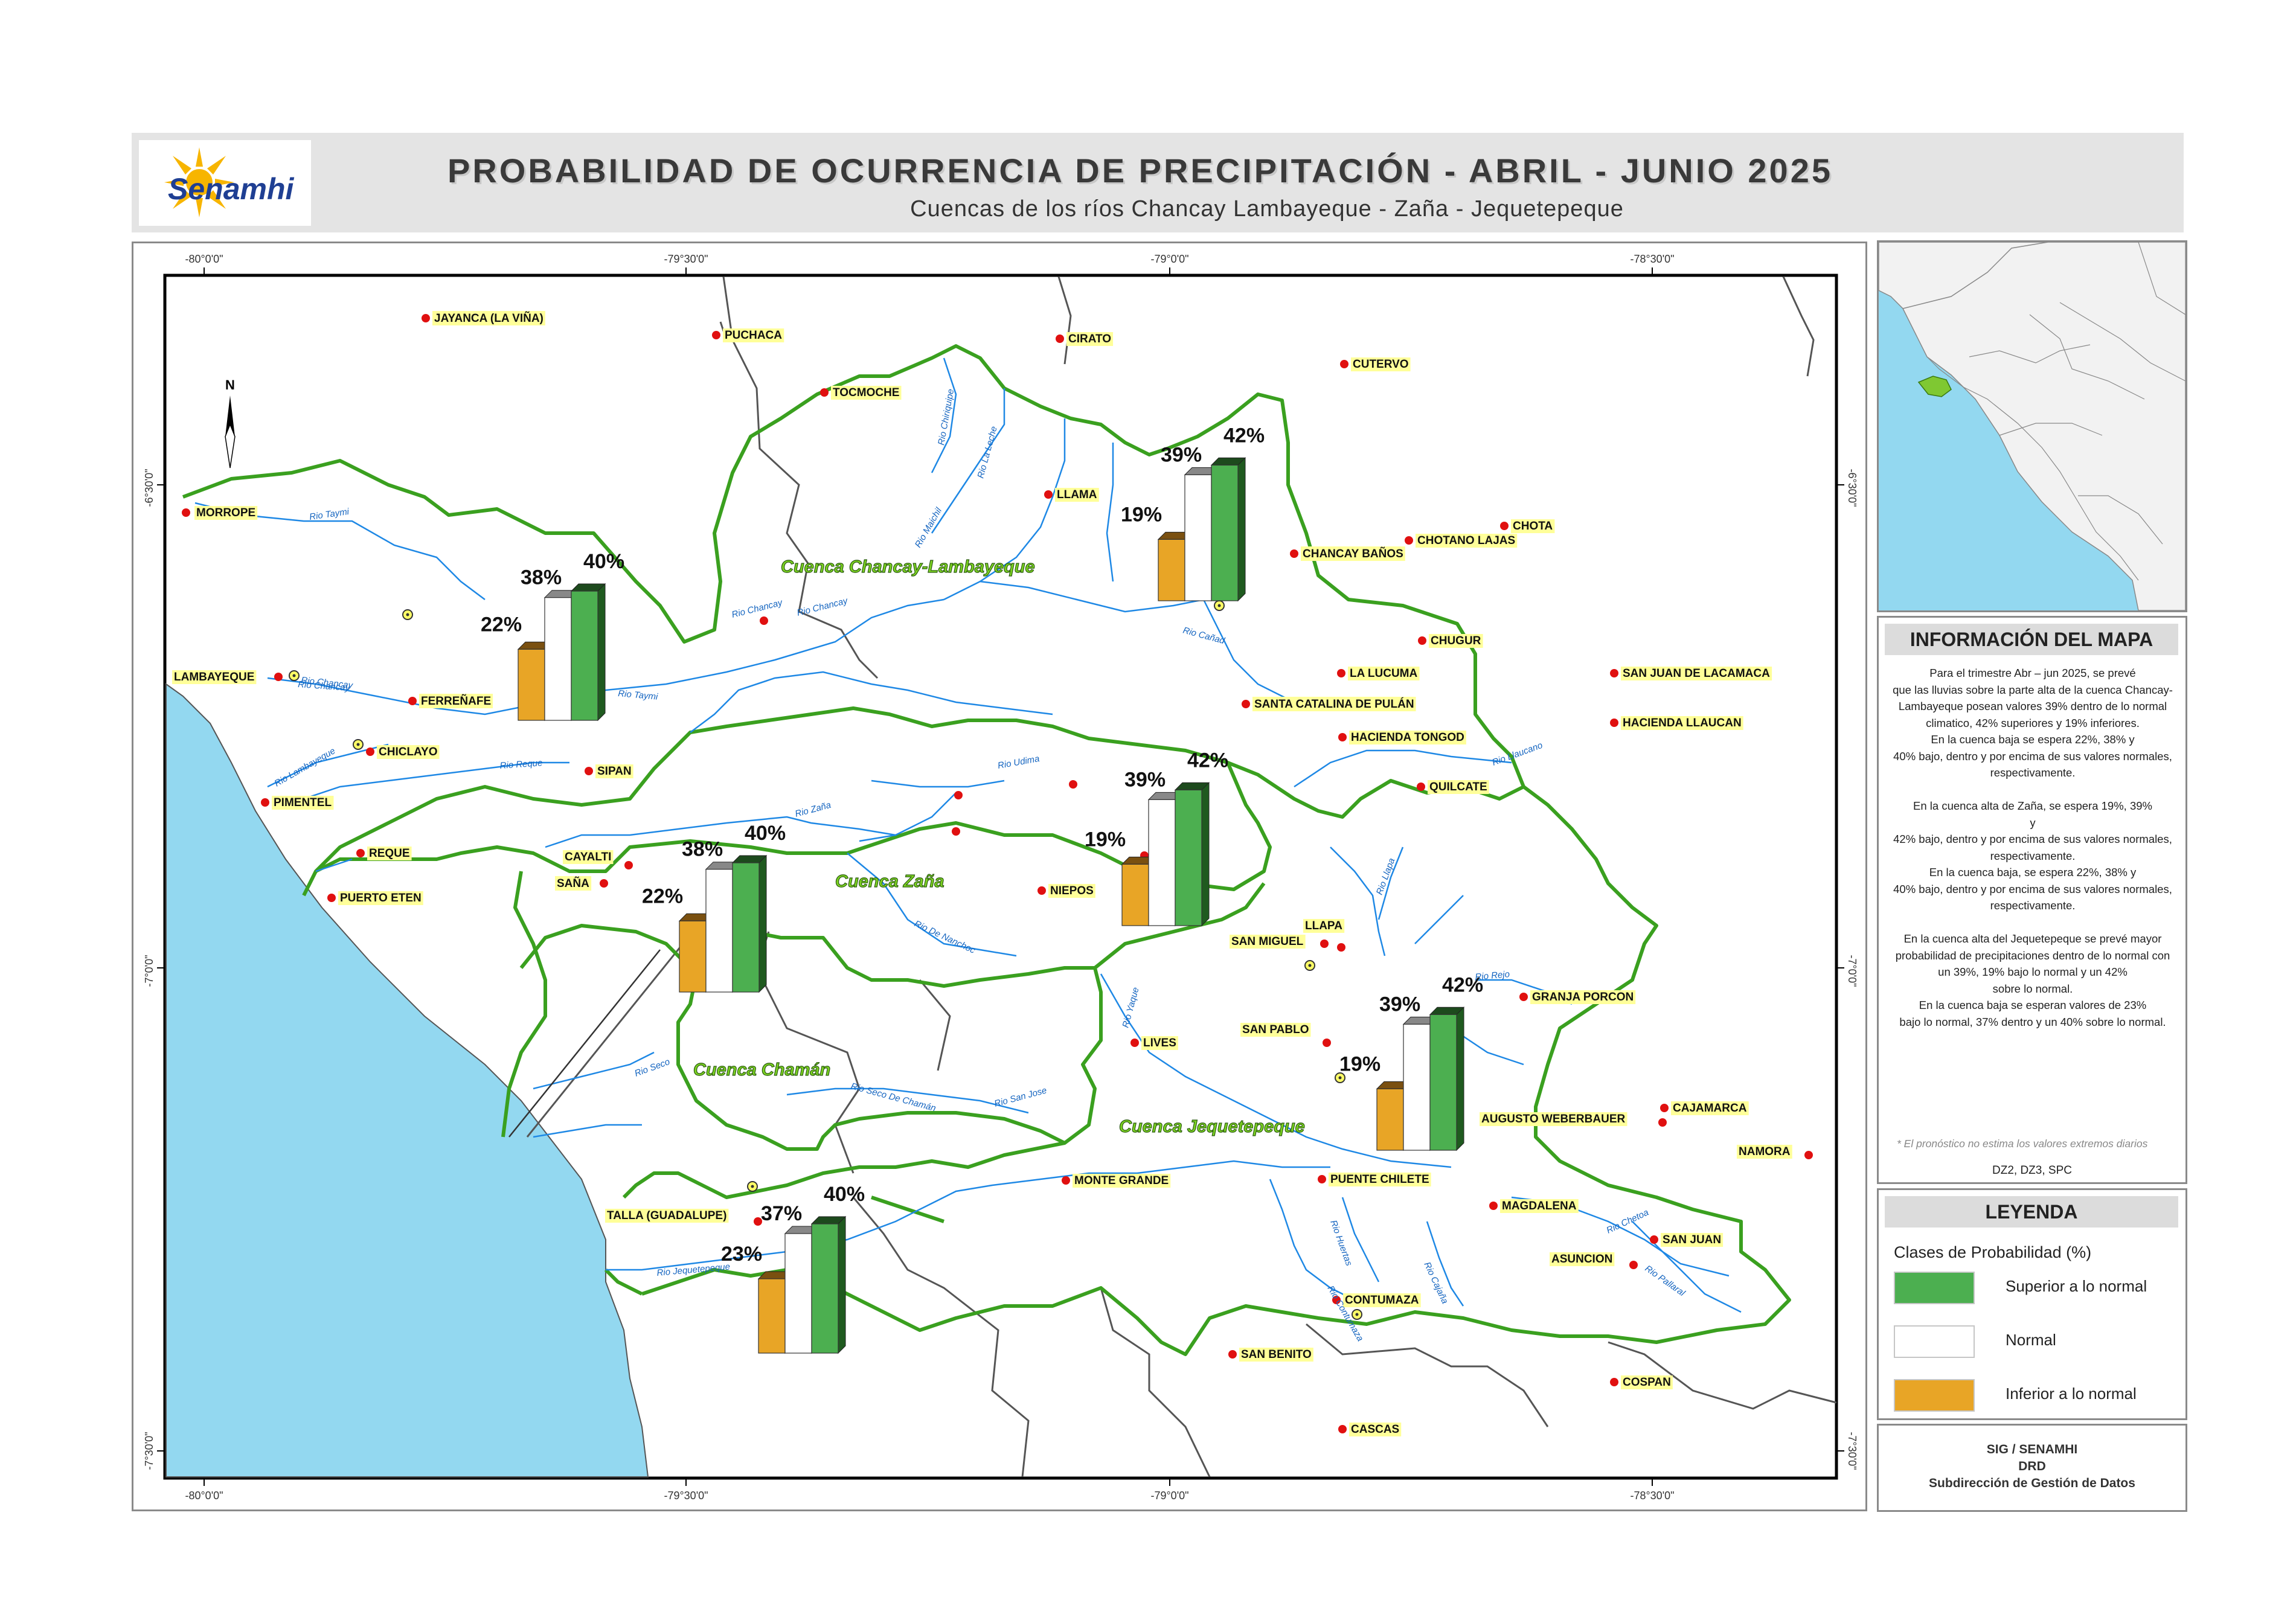 The width and height of the screenshot is (2296, 1623). I want to click on coord-label-left: -7°0'0", so click(149, 971).